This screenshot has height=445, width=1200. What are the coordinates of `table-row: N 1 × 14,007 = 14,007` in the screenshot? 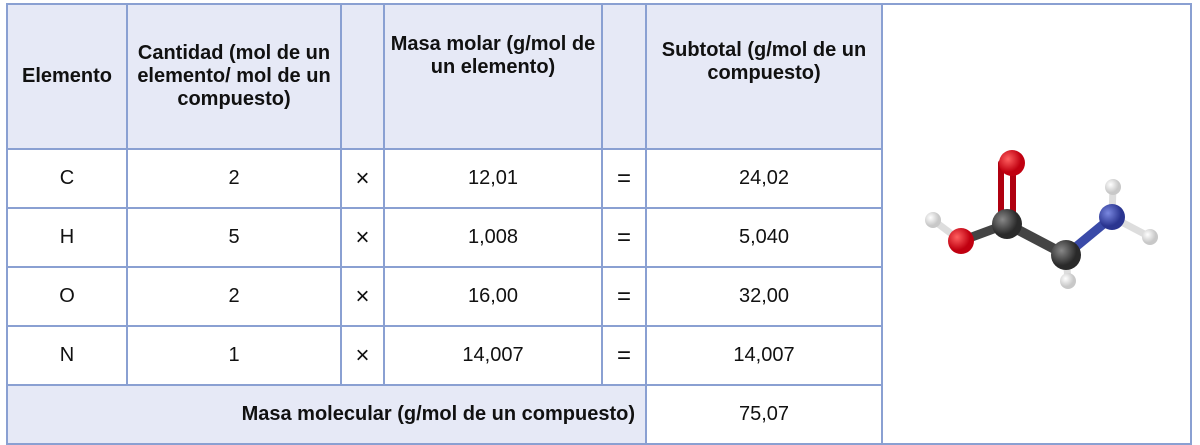 It's located at (598, 355).